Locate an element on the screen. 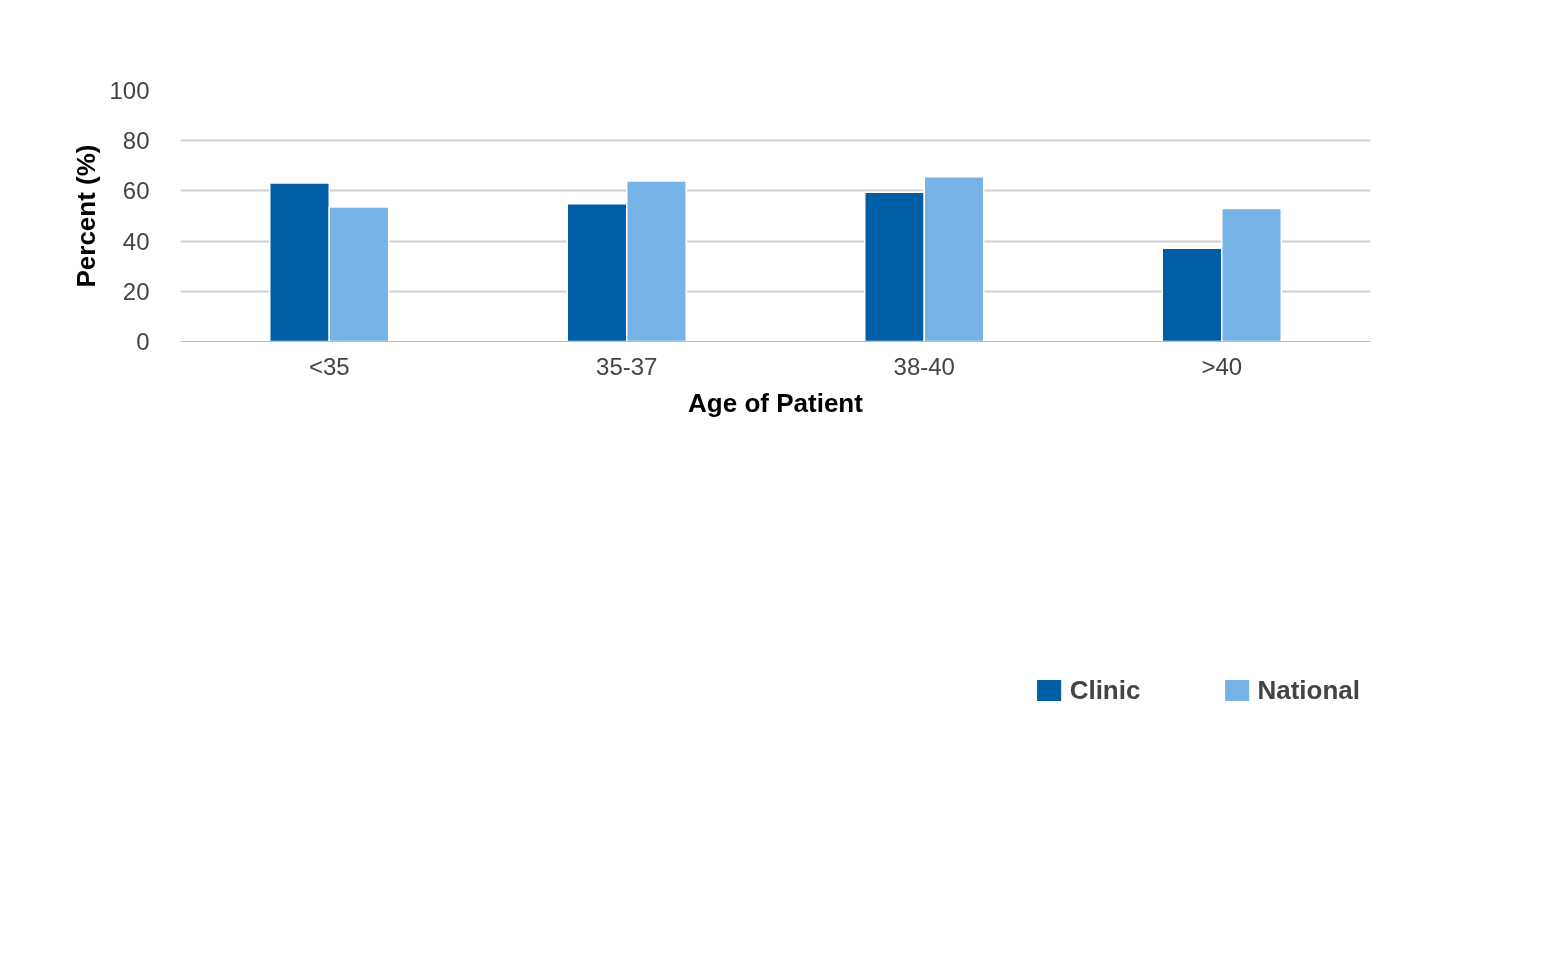  x-tick-label: >40 is located at coordinates (1222, 366).